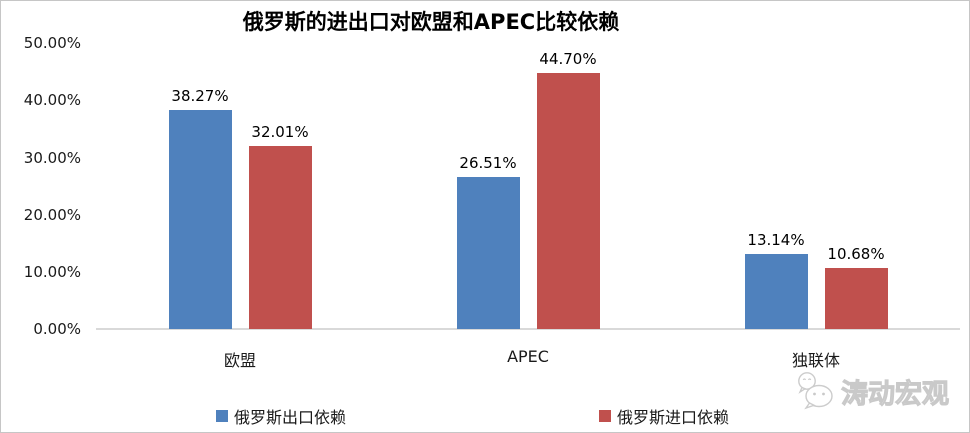 This screenshot has width=970, height=433. I want to click on legend-item-export: 俄罗斯出口依赖, so click(281, 416).